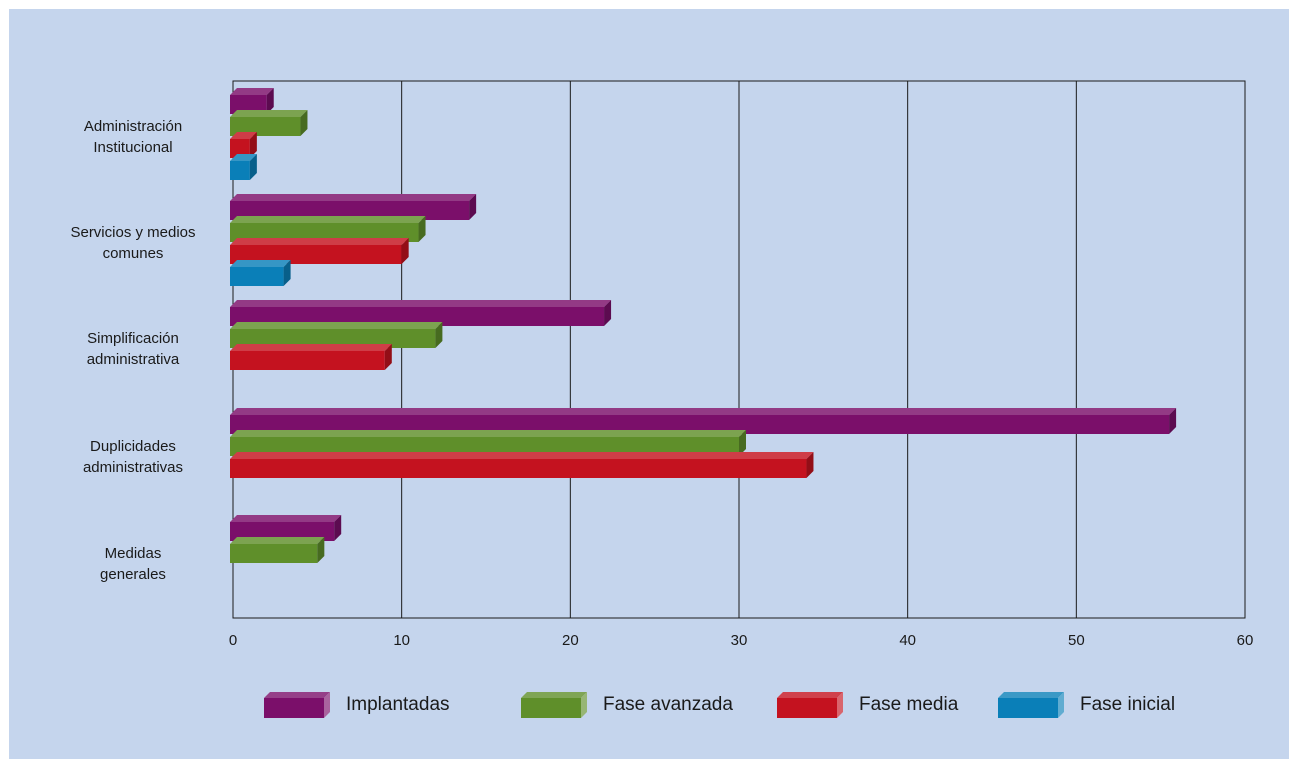 The height and width of the screenshot is (768, 1298). What do you see at coordinates (133, 147) in the screenshot?
I see `category-label-line: Institucional` at bounding box center [133, 147].